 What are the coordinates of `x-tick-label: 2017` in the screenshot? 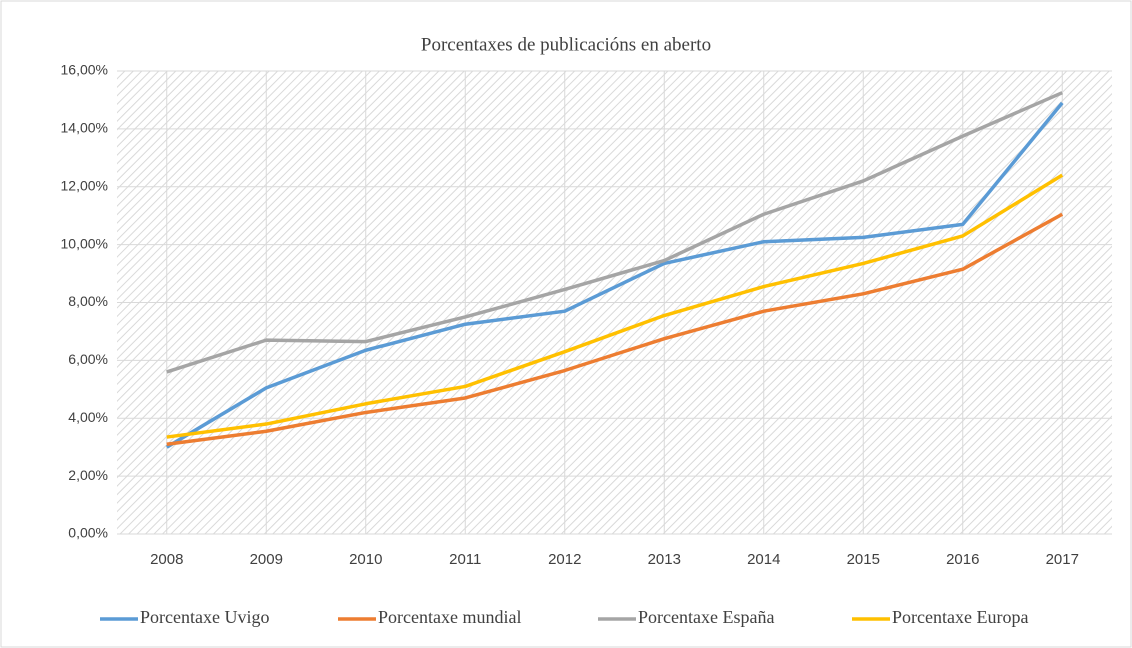 It's located at (1062, 559).